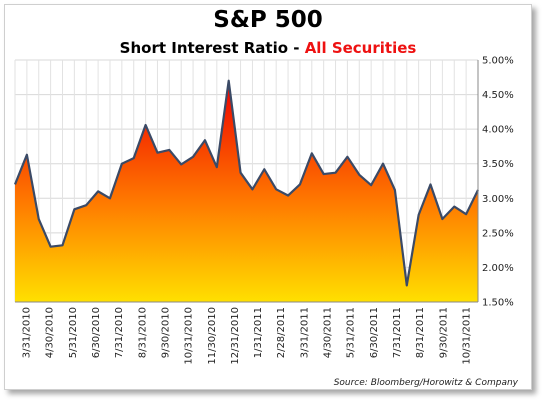 This screenshot has height=401, width=542. I want to click on chart-subtitle: Short Interest Ratio - All Securities, so click(268, 48).